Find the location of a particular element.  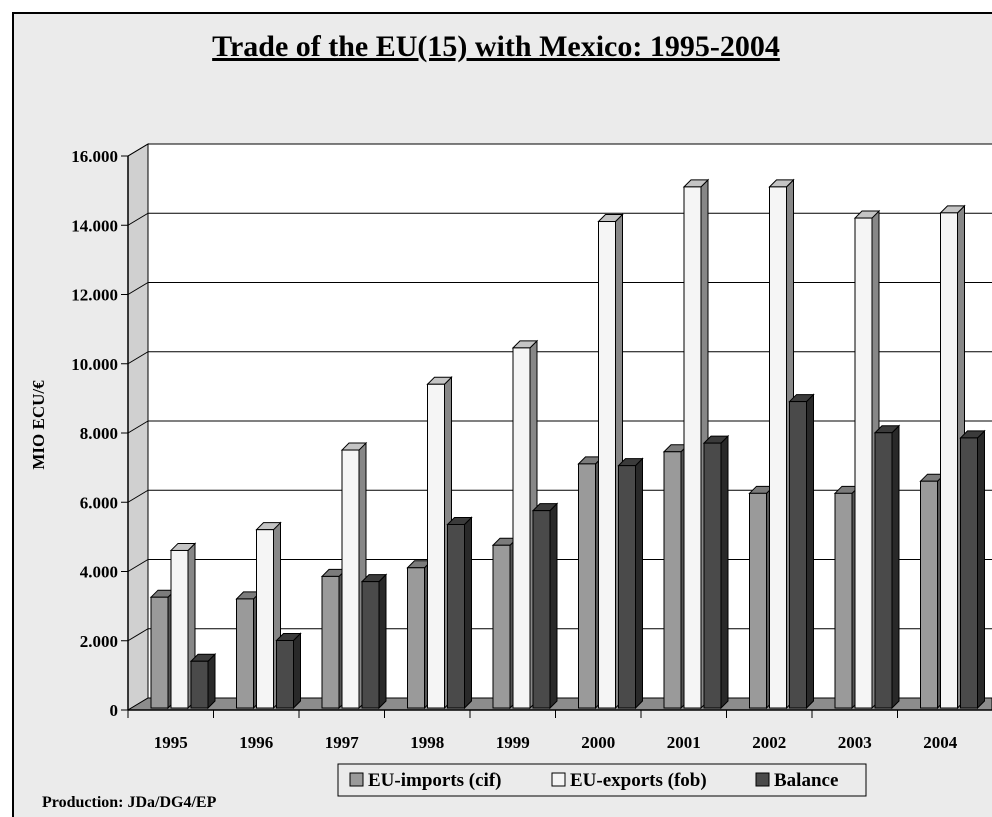

bar-balance-1998 is located at coordinates (459, 613).